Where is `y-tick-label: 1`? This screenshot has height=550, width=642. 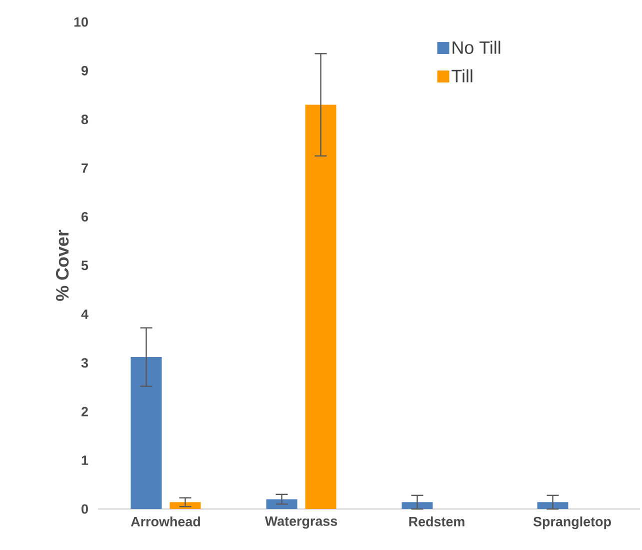
y-tick-label: 1 is located at coordinates (85, 460).